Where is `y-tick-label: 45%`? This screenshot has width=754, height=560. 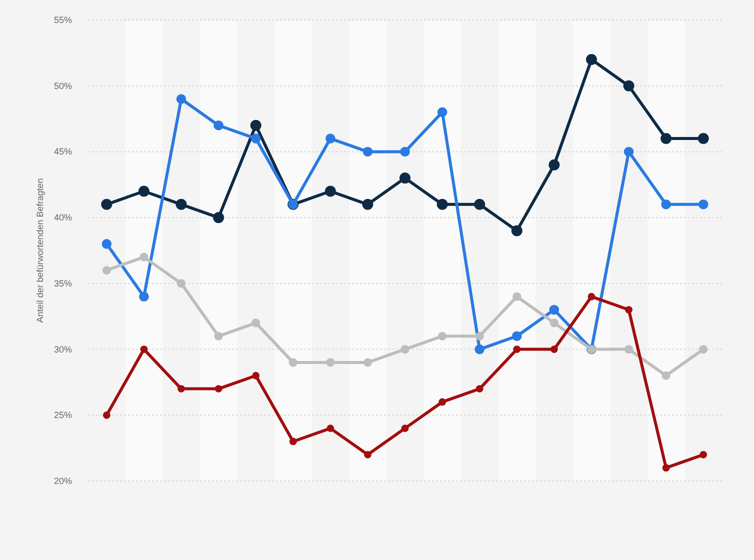 y-tick-label: 45% is located at coordinates (63, 151).